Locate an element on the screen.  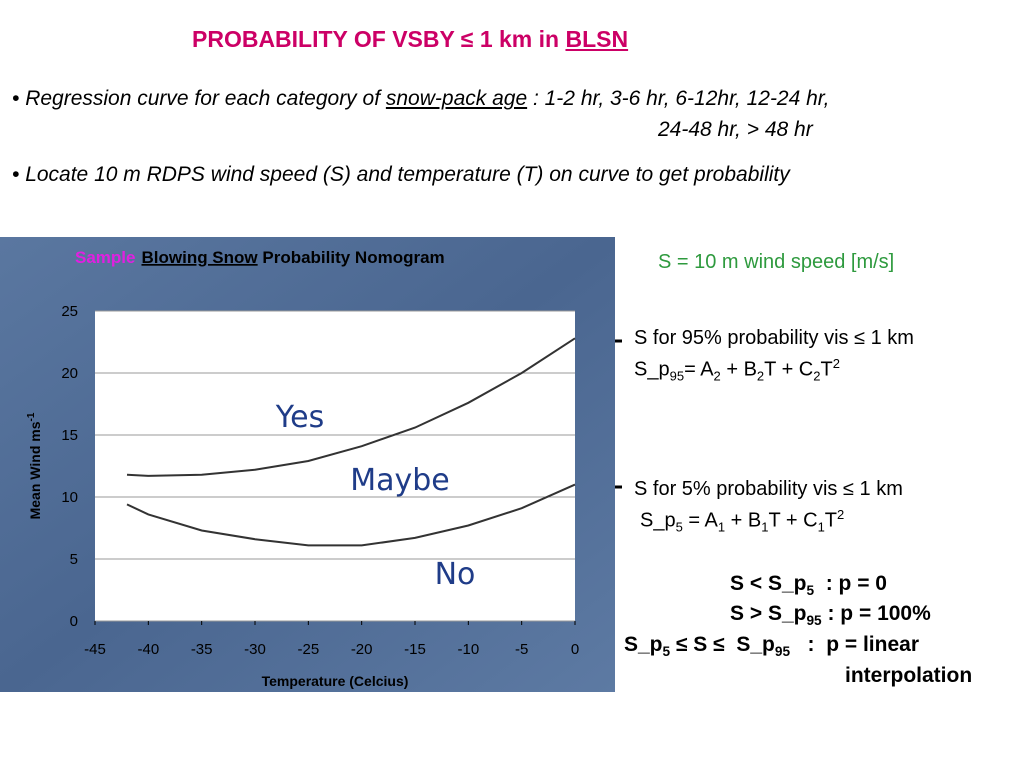
bullet-underlined: snow-pack age is located at coordinates (456, 98).